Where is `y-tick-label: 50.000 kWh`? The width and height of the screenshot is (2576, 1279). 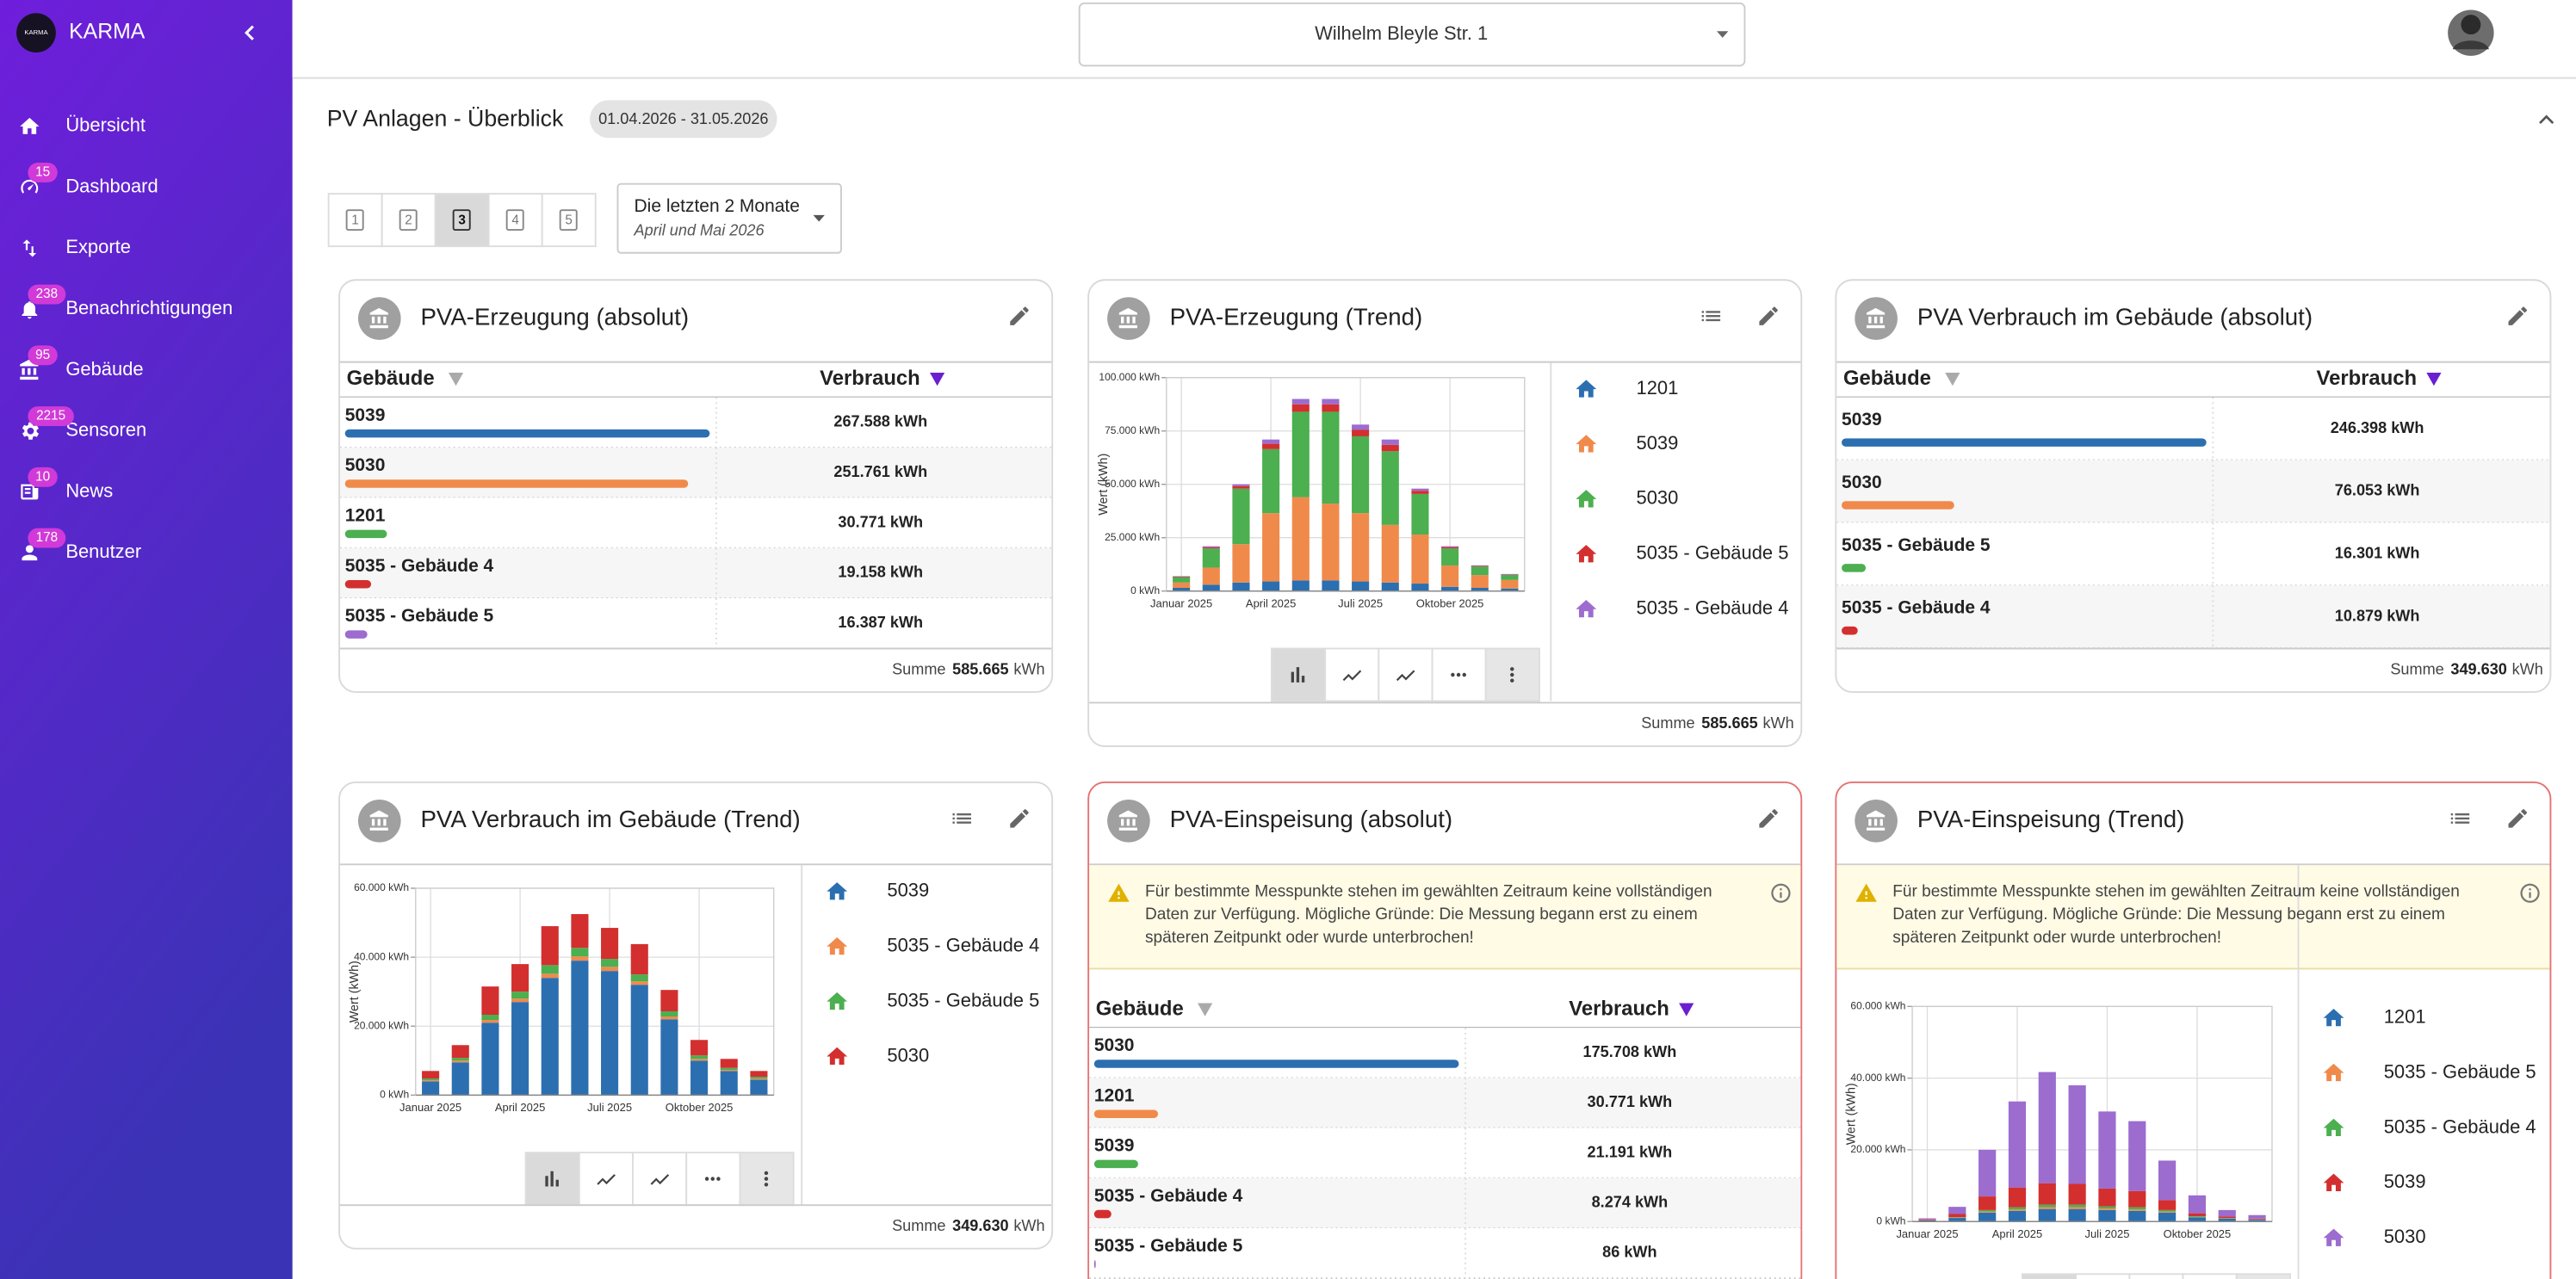
y-tick-label: 50.000 kWh is located at coordinates (1132, 484).